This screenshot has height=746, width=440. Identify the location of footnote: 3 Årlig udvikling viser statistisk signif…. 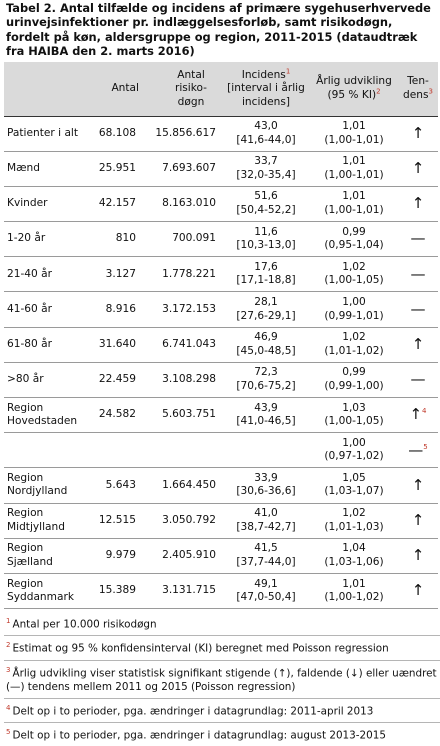
(222, 680).